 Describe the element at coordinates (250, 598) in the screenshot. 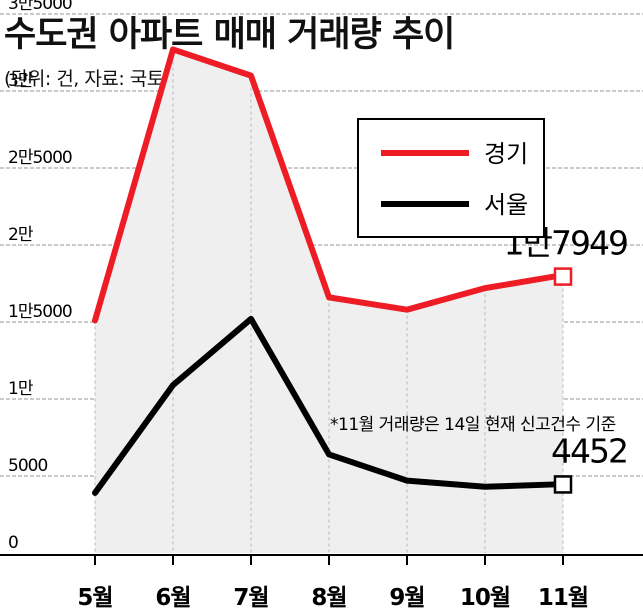

I see `x-tick-label: 7월` at that location.